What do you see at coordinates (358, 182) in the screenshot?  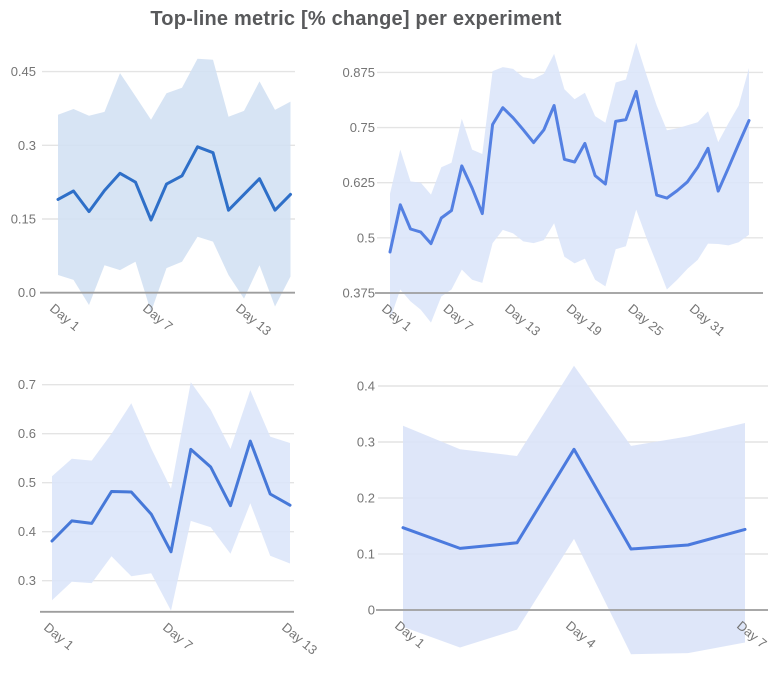 I see `y-tick-label: 0.625` at bounding box center [358, 182].